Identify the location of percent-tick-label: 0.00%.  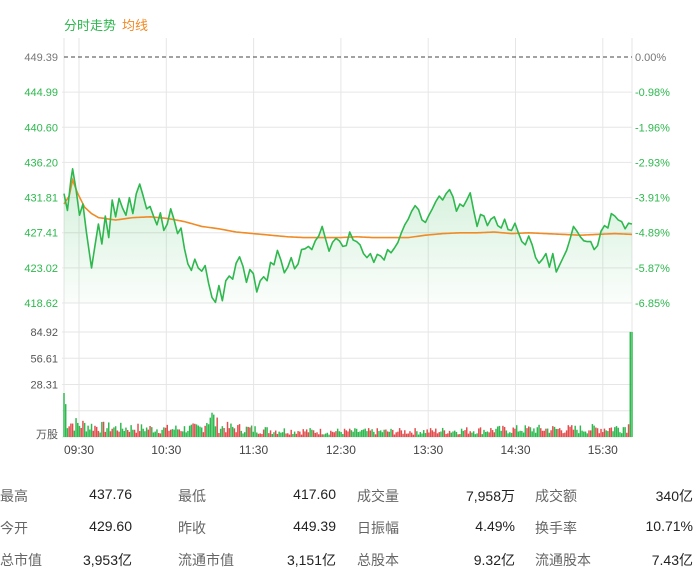
(650, 58).